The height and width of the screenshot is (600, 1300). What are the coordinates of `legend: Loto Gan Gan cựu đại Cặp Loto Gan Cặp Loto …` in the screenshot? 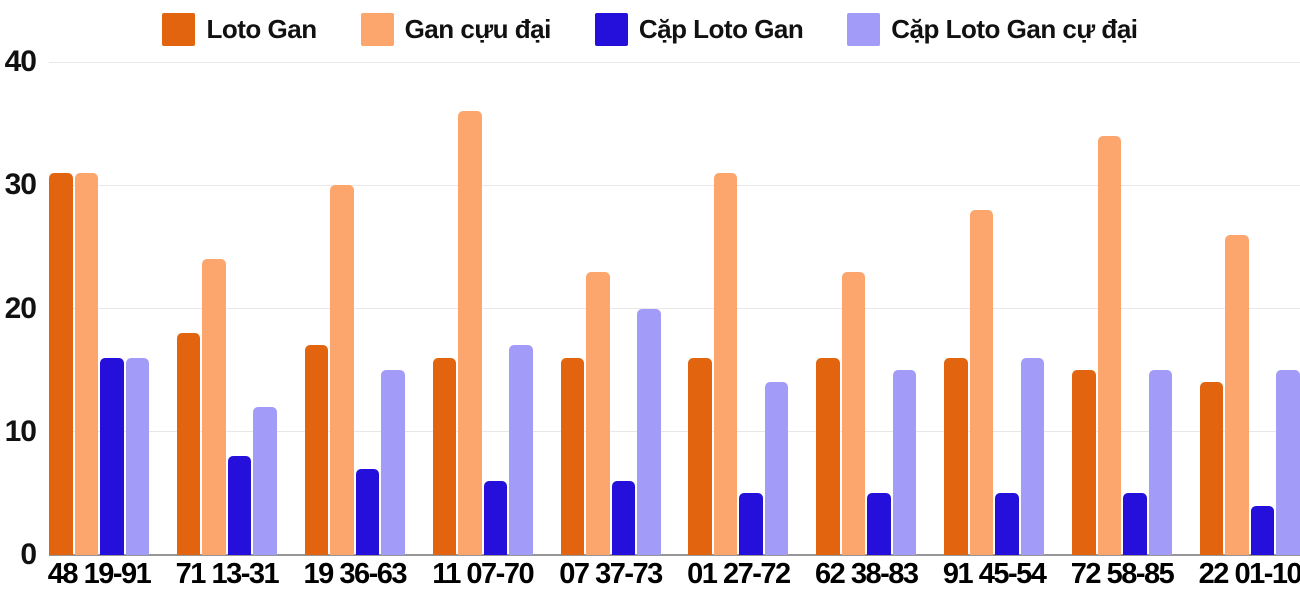 It's located at (650, 29).